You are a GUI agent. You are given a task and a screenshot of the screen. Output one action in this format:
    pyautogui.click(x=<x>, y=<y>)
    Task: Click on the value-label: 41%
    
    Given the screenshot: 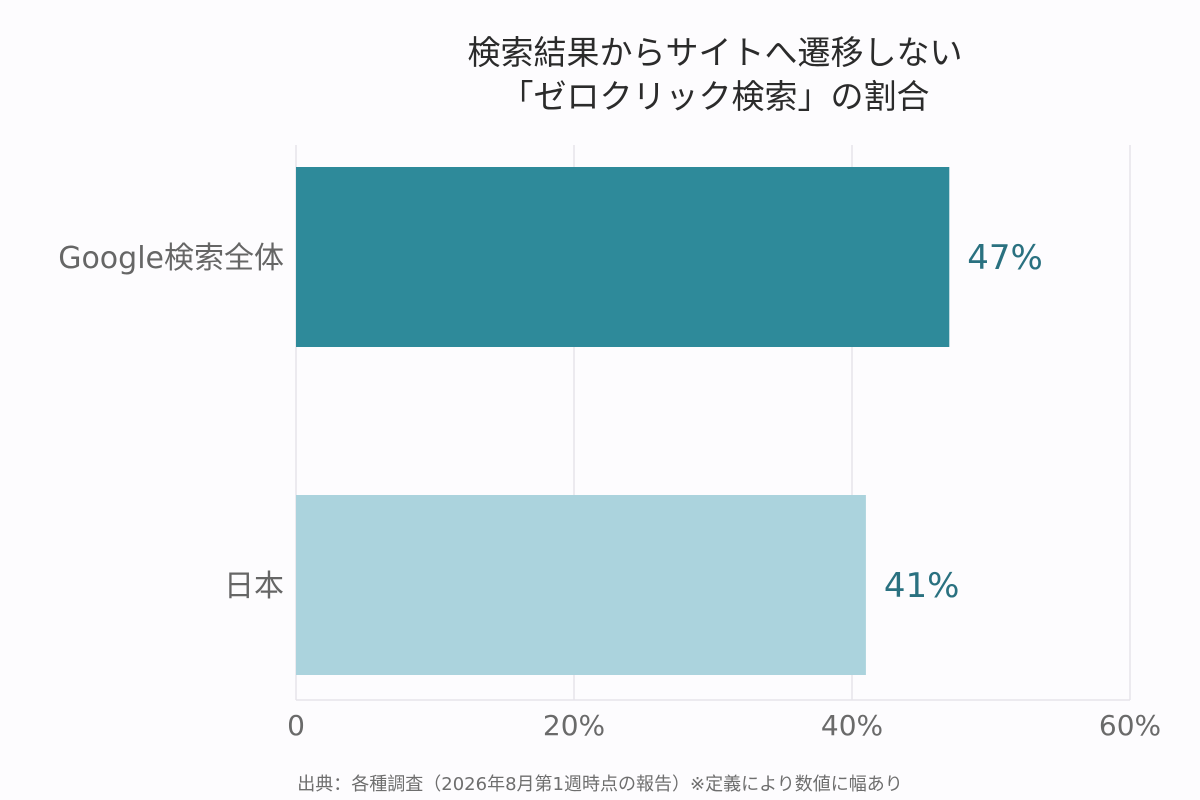 What is the action you would take?
    pyautogui.click(x=922, y=586)
    